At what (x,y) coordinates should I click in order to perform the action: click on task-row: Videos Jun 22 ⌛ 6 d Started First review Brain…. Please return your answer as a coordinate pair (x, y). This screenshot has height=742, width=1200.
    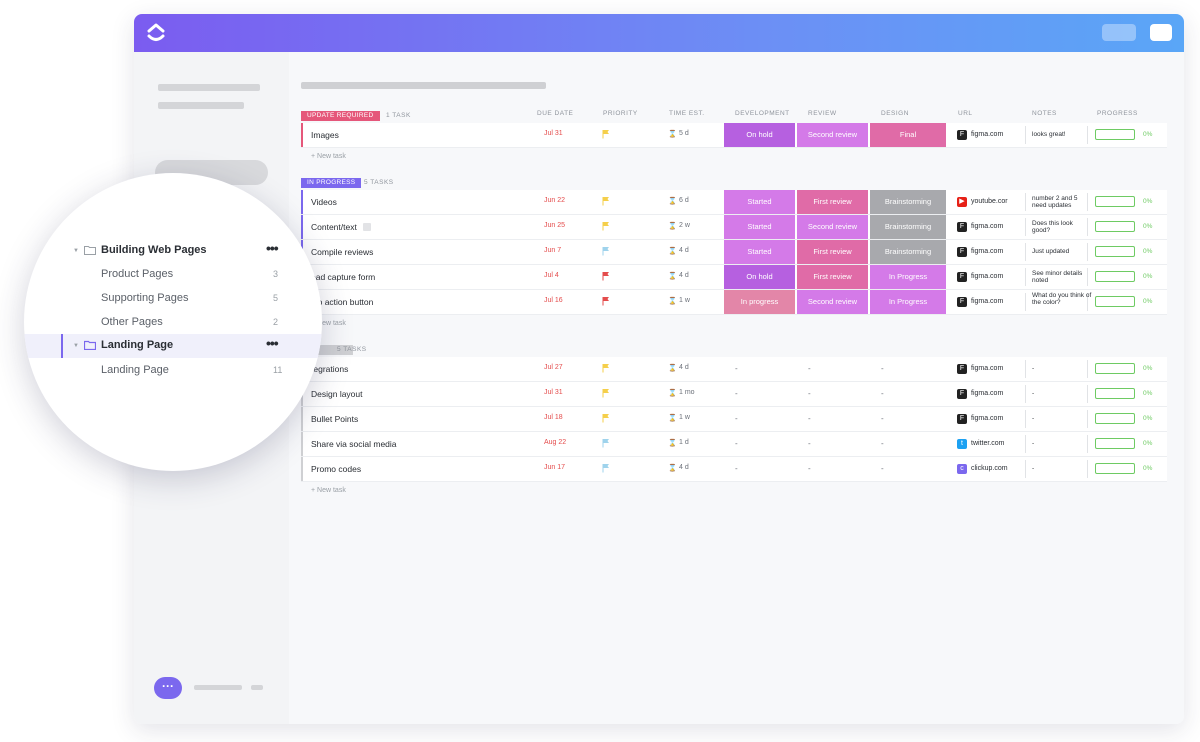
    Looking at the image, I should click on (734, 202).